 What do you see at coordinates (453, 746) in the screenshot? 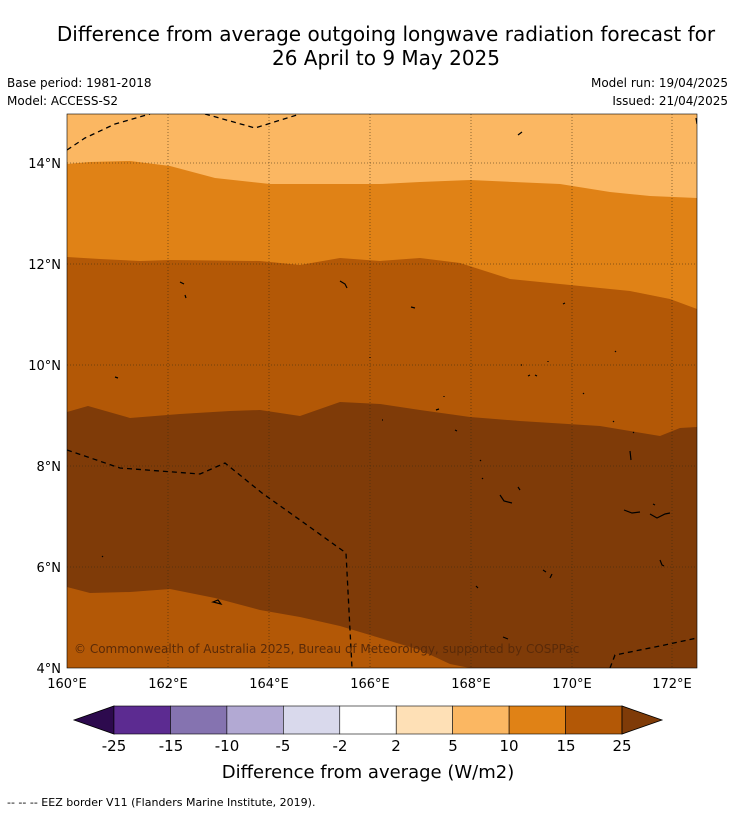
I see `colorbar-tick: 5` at bounding box center [453, 746].